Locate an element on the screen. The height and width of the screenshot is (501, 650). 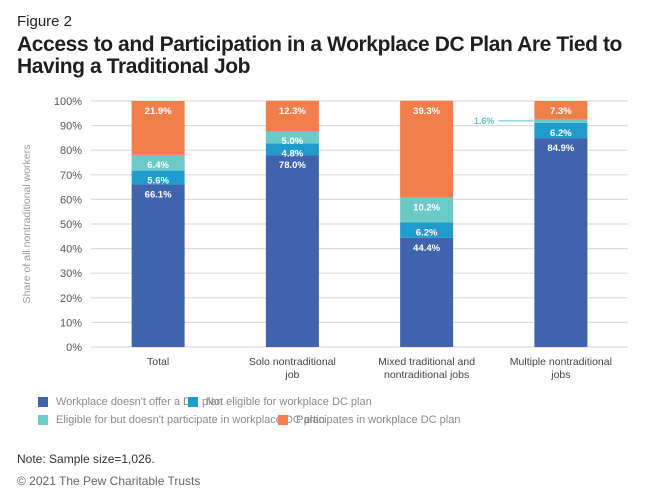
data-label: 5.0% is located at coordinates (293, 141).